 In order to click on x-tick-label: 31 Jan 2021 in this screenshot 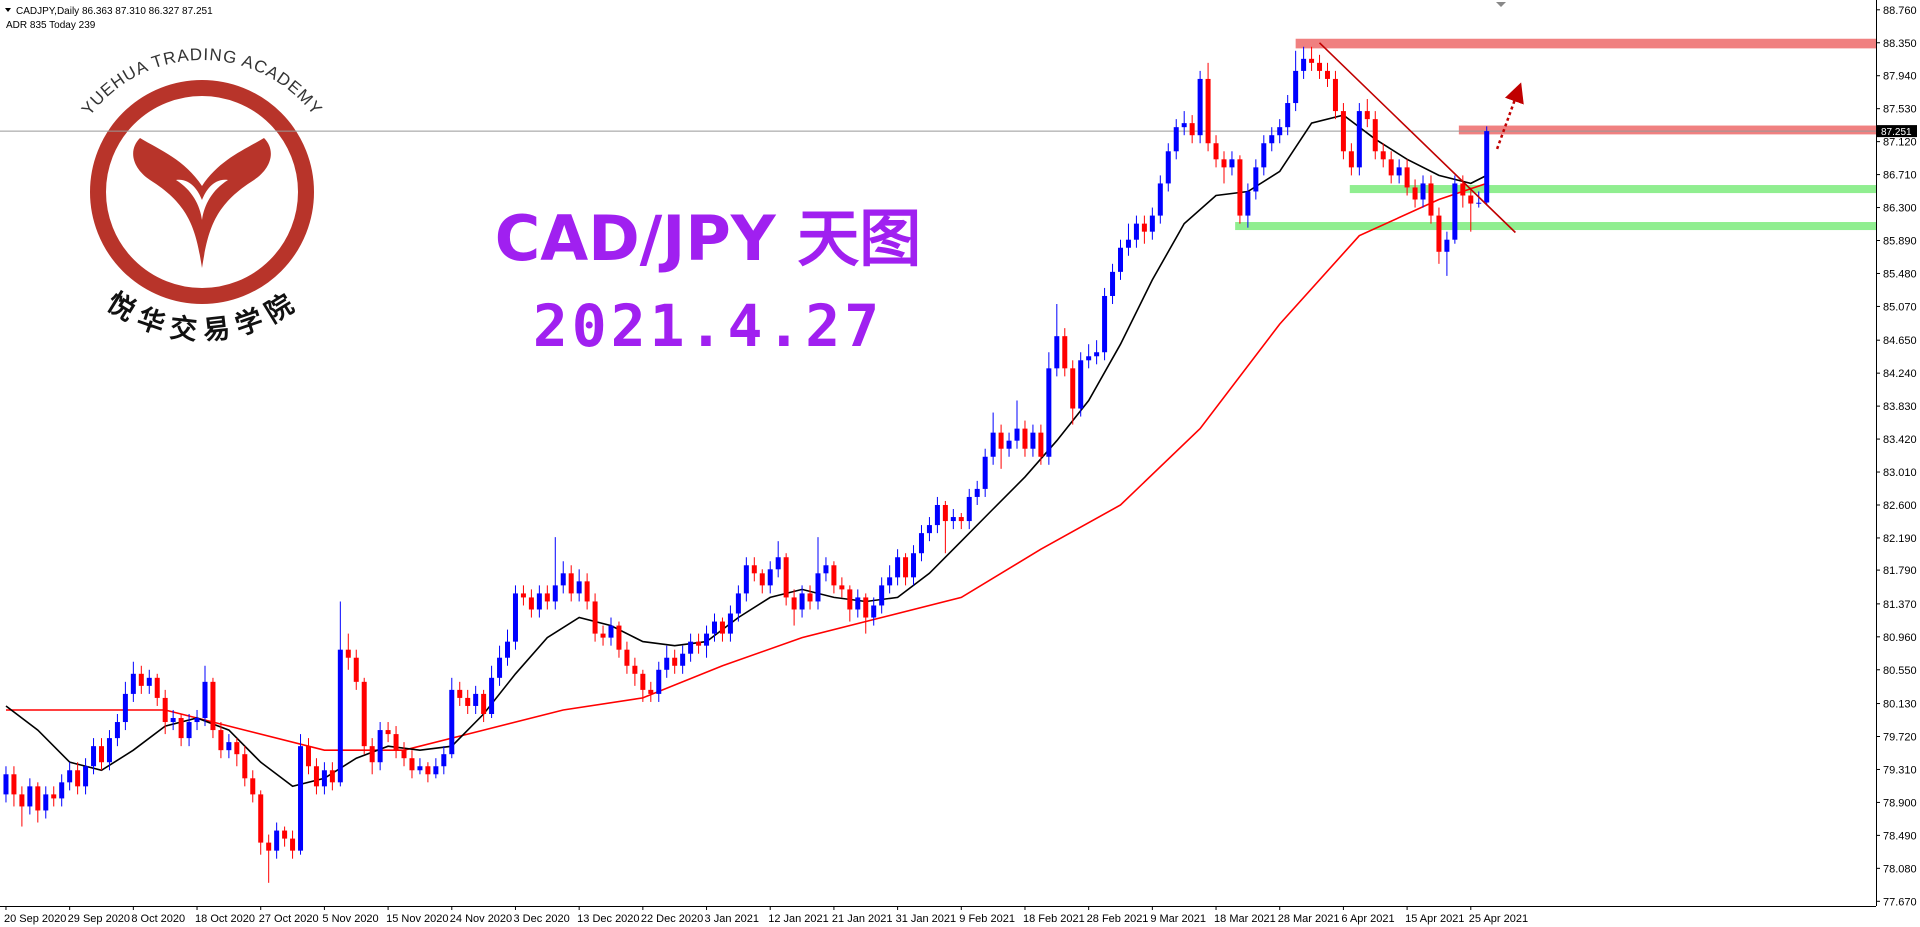, I will do `click(926, 919)`.